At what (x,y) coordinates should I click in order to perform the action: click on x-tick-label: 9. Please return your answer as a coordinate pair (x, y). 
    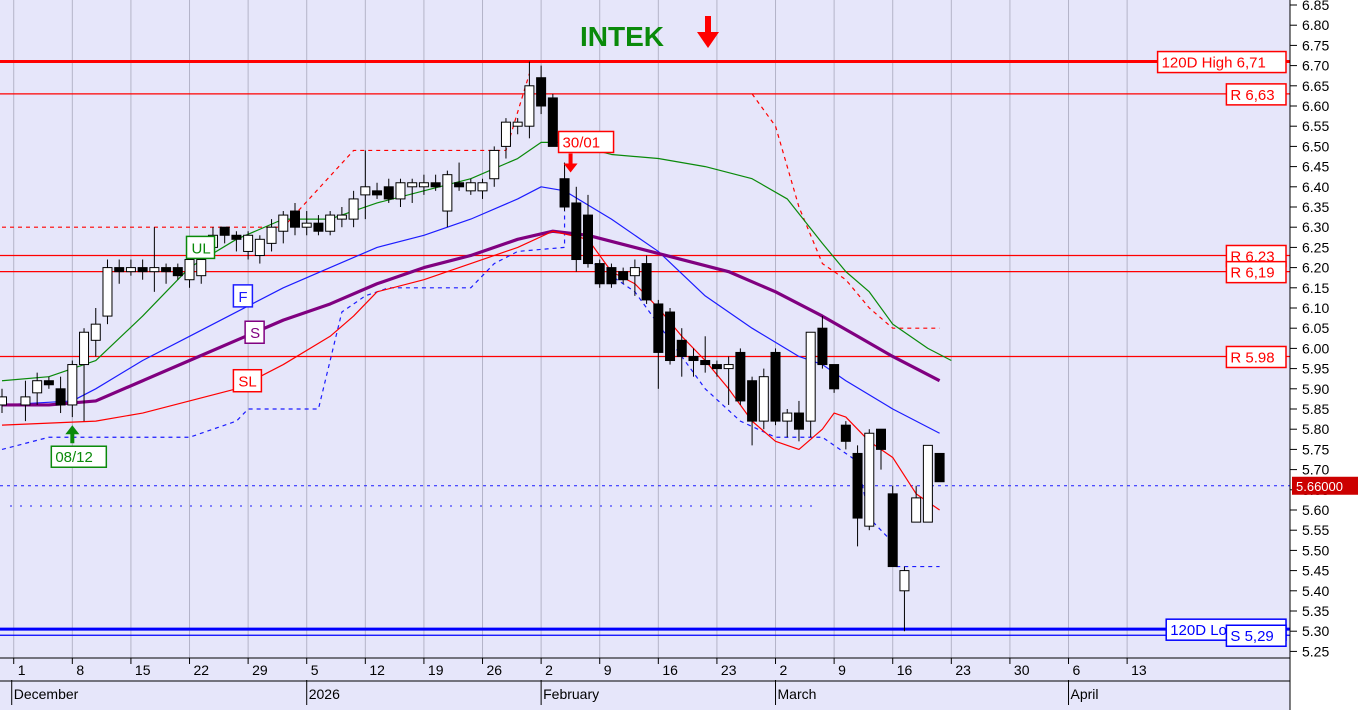
    Looking at the image, I should click on (608, 670).